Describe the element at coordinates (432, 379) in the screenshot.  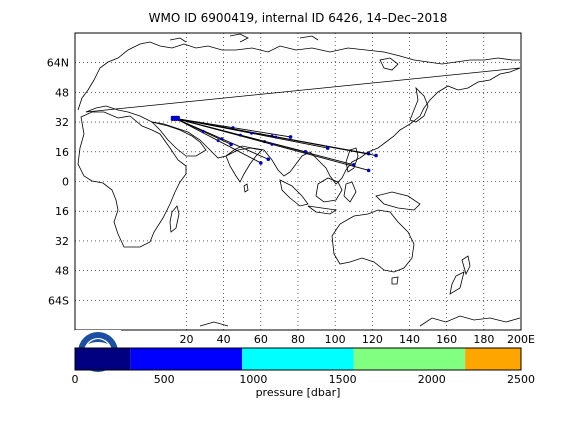
I see `colorbar-tick-label: 2000` at that location.